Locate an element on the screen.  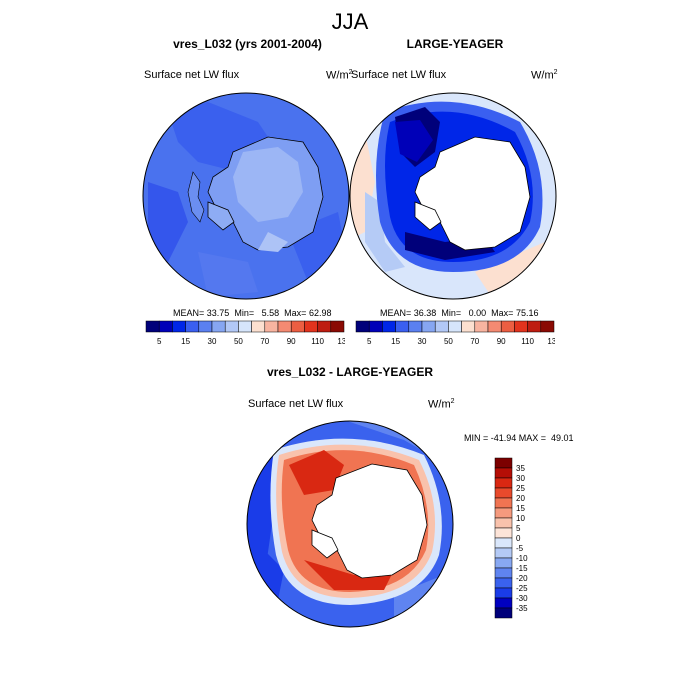
panel3-map is located at coordinates (350, 524).